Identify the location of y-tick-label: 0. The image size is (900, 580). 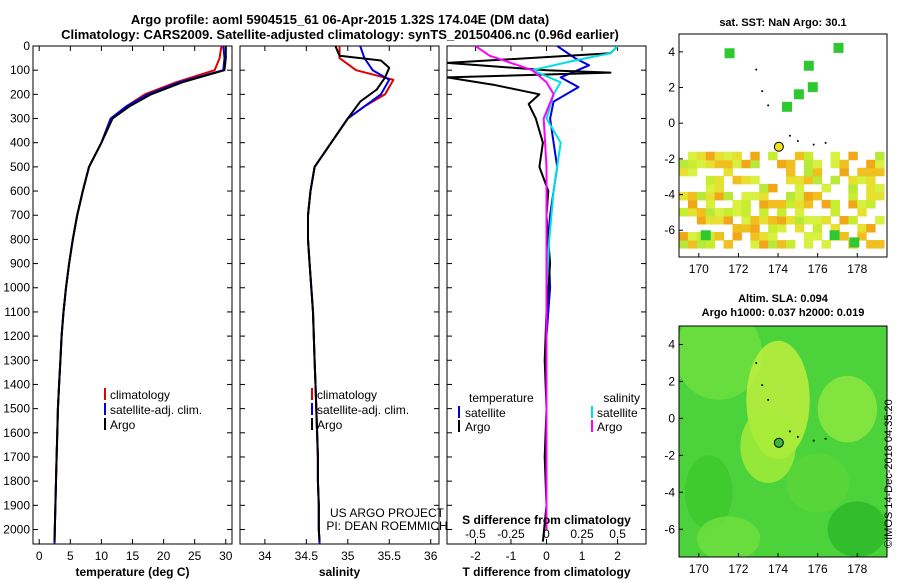
(671, 123).